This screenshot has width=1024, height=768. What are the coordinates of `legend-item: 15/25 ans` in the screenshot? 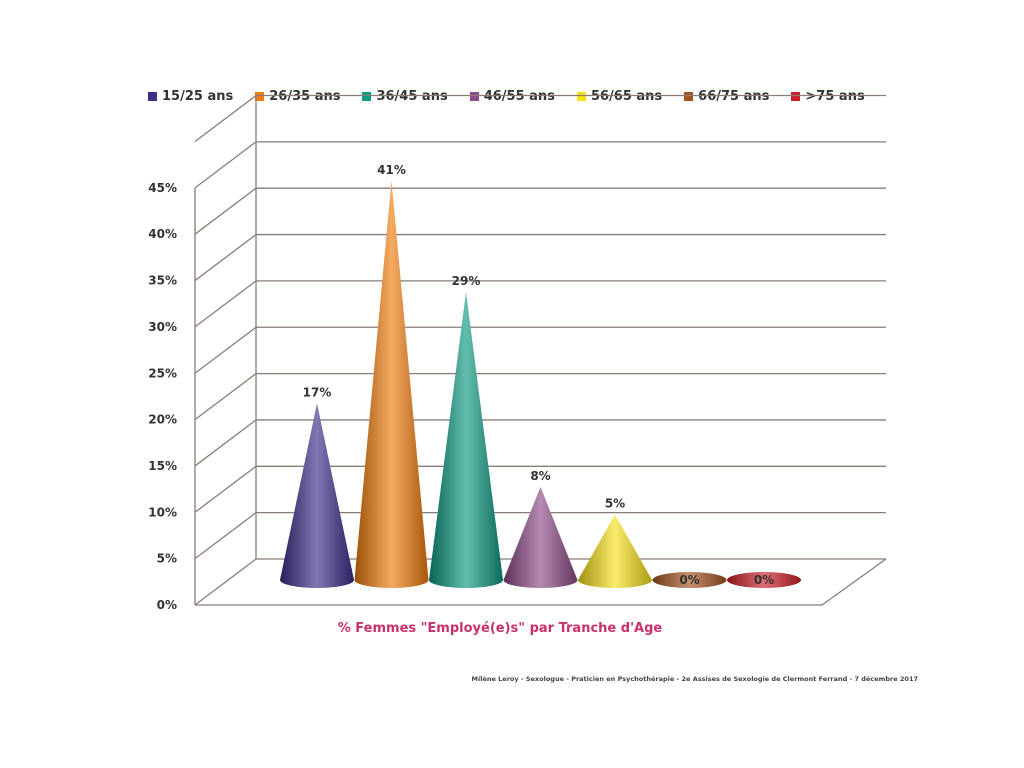 It's located at (190, 96).